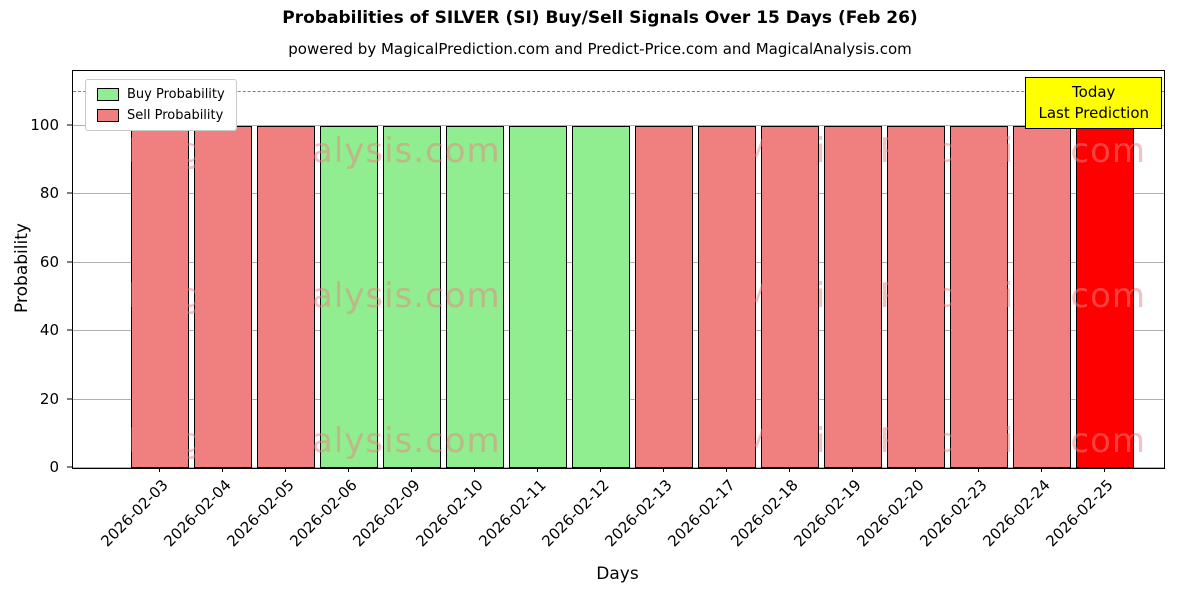 This screenshot has height=600, width=1200. What do you see at coordinates (108, 94) in the screenshot?
I see `buy-probability-swatch` at bounding box center [108, 94].